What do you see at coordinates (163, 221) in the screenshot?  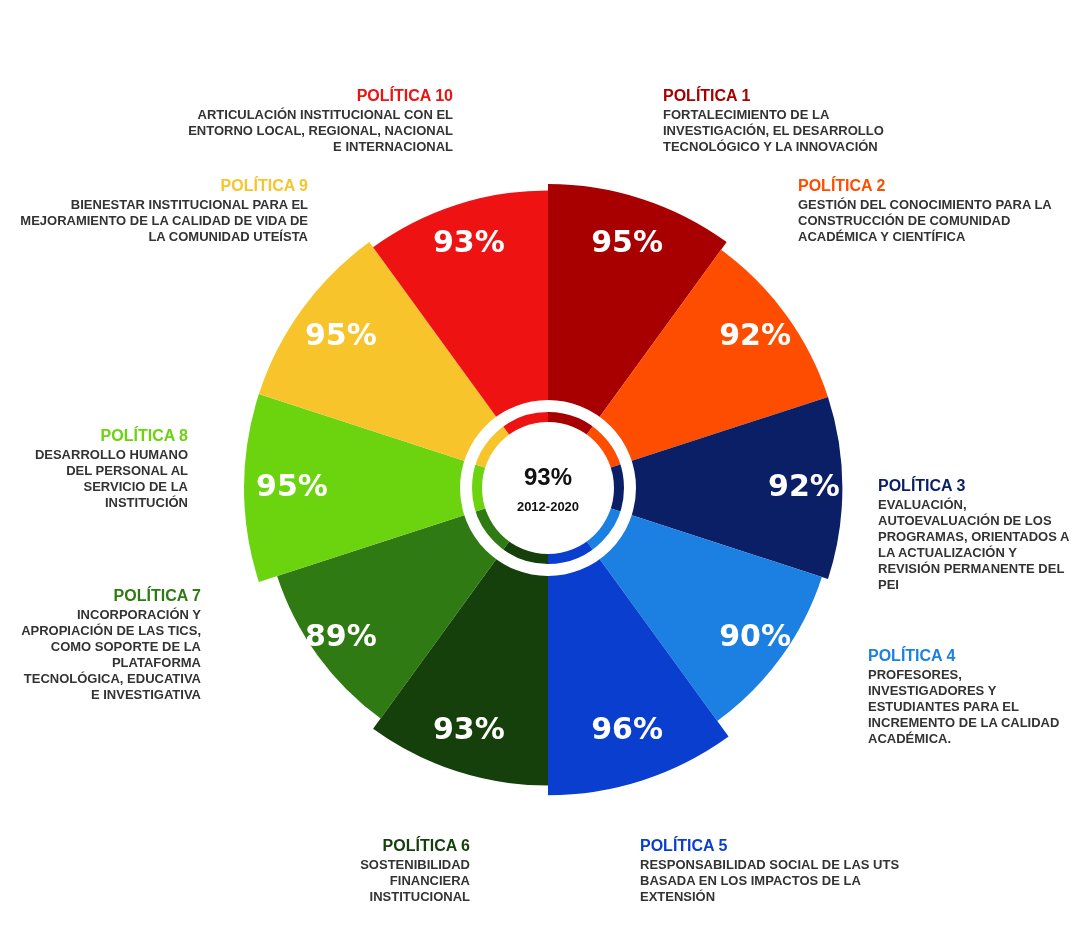 I see `text: BIENESTAR INSTITUCIONAL PARA EL MEJORAMIENTO DE LA CALIDAD DE VIDA DE LA COMUNIDAD UTEÍSTA` at bounding box center [163, 221].